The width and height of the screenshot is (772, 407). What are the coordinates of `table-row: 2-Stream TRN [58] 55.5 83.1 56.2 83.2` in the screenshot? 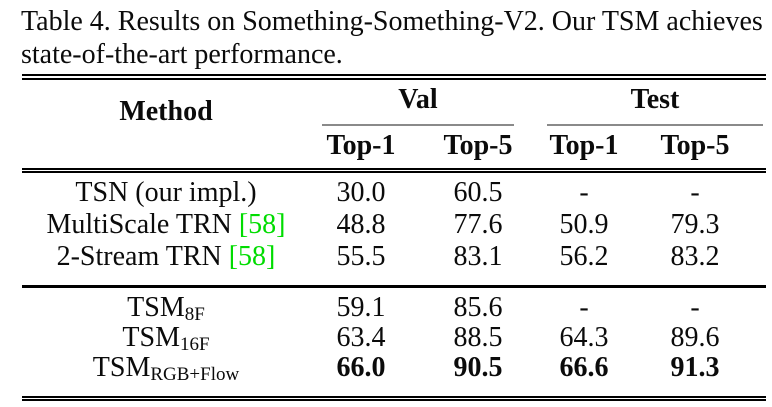 It's located at (394, 257).